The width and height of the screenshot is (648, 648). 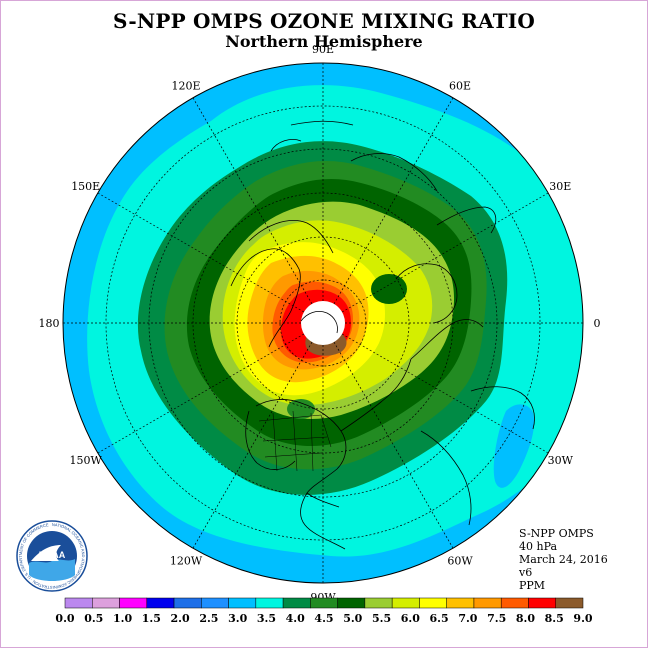 What do you see at coordinates (323, 49) in the screenshot?
I see `longitude-label: 90E` at bounding box center [323, 49].